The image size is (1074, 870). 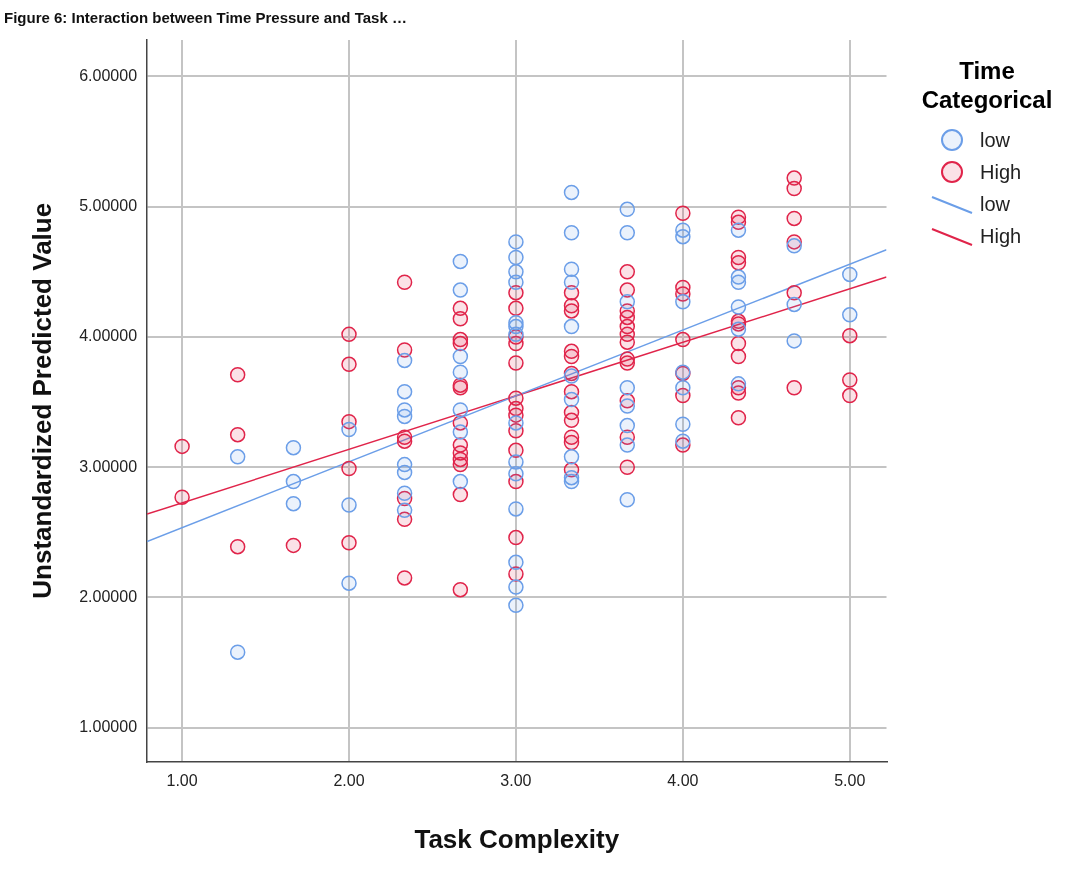 I want to click on y-tick-label: 3.00000, so click(x=108, y=466).